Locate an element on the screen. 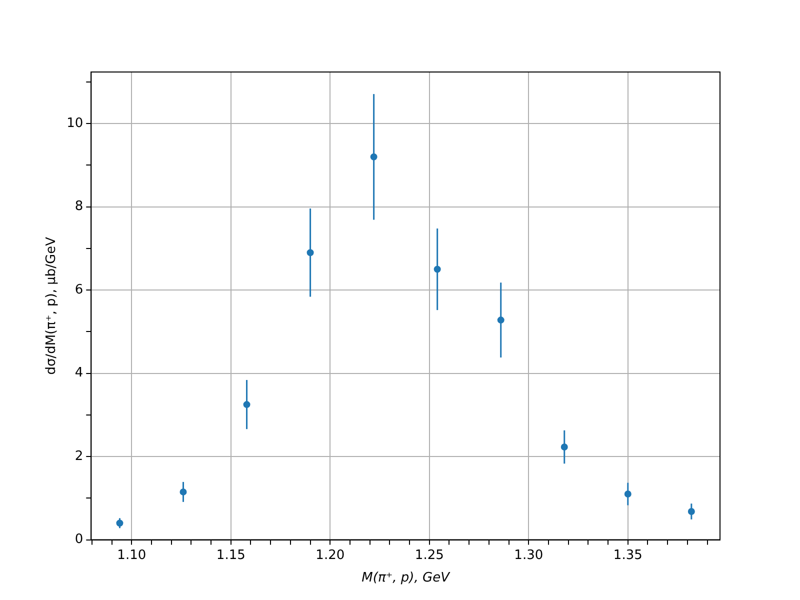 This screenshot has height=600, width=800. y-axis-title: dσ/dM(π⁺, p), μb/GeV is located at coordinates (52, 305).